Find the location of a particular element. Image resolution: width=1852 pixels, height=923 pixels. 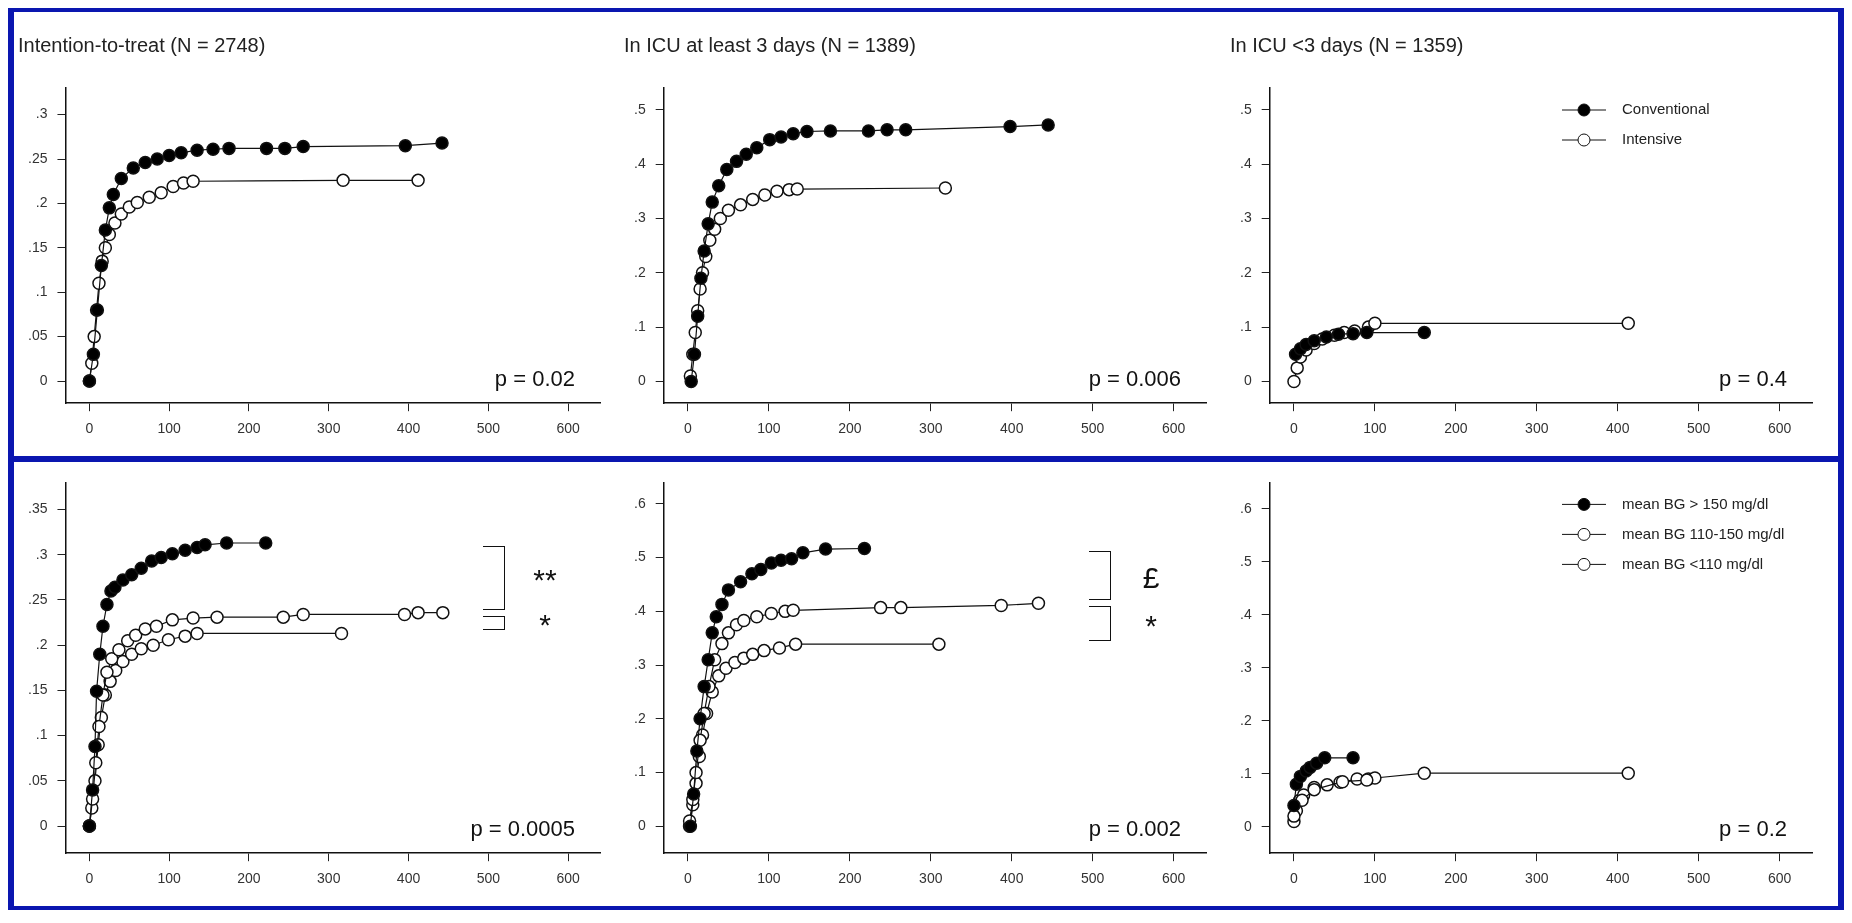

legend-label: mean BG <110 mg/dl is located at coordinates (1693, 563).